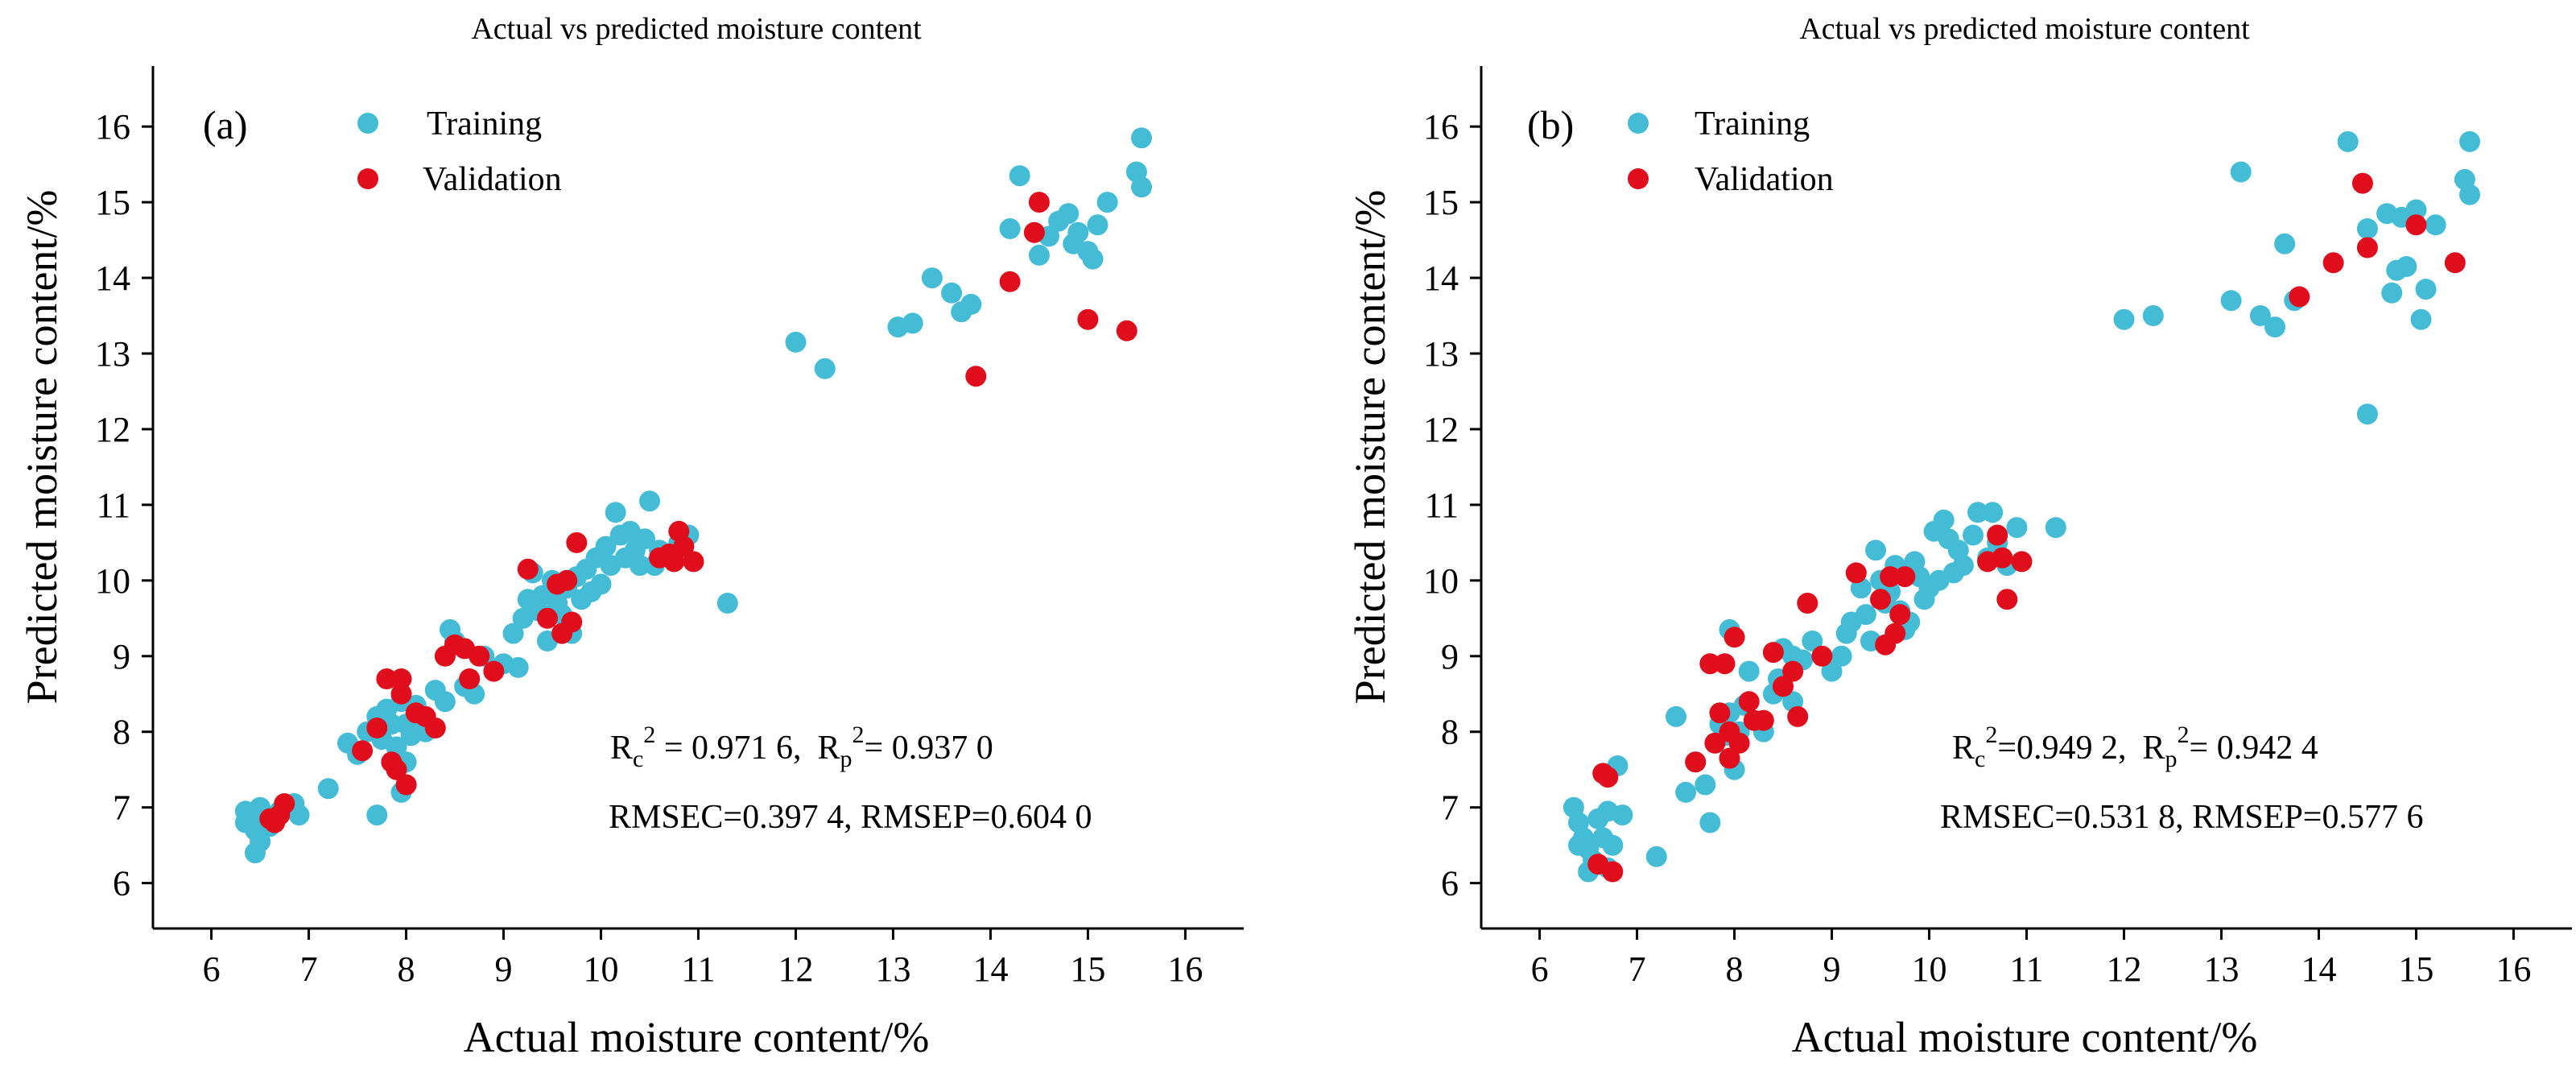 The width and height of the screenshot is (2576, 1067). I want to click on x-tick-label-a: 6, so click(212, 969).